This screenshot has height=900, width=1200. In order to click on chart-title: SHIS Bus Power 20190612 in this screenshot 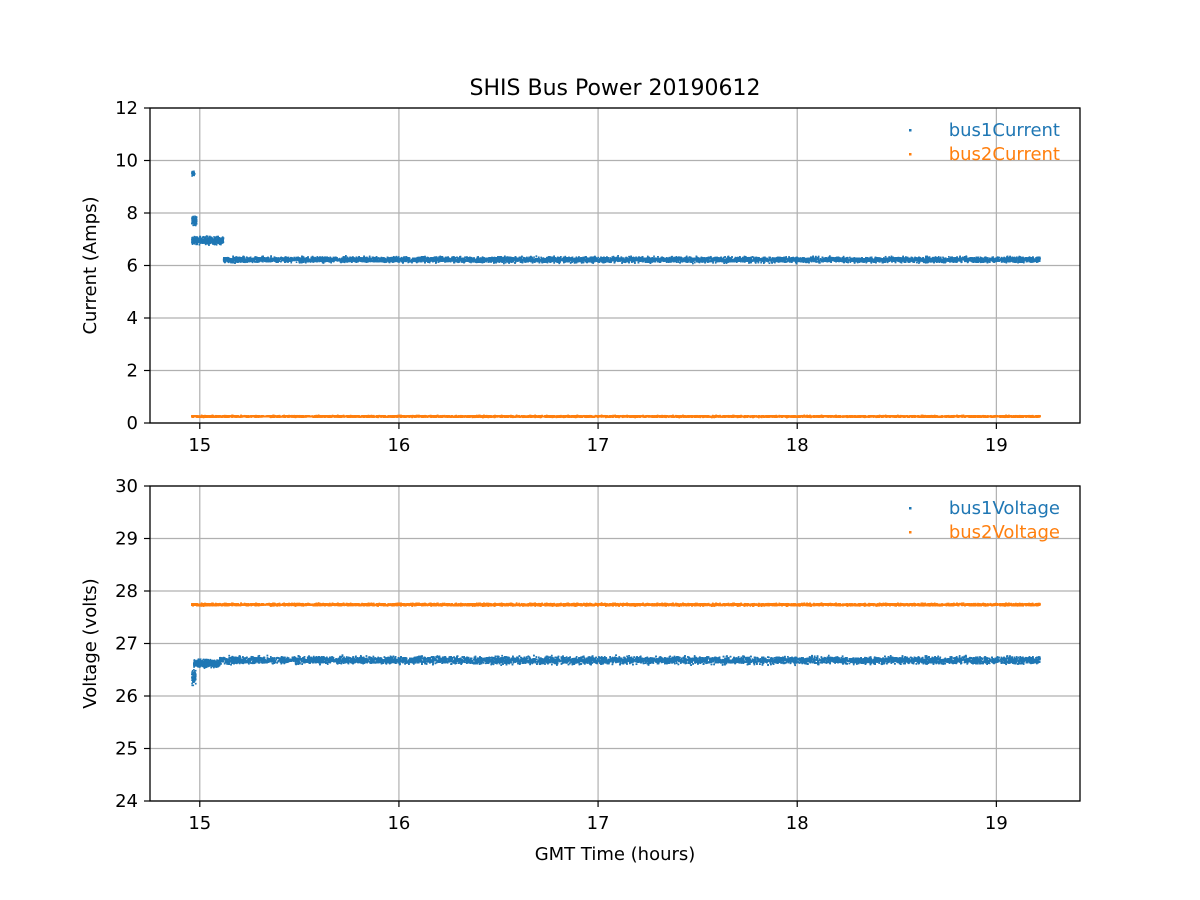, I will do `click(615, 88)`.